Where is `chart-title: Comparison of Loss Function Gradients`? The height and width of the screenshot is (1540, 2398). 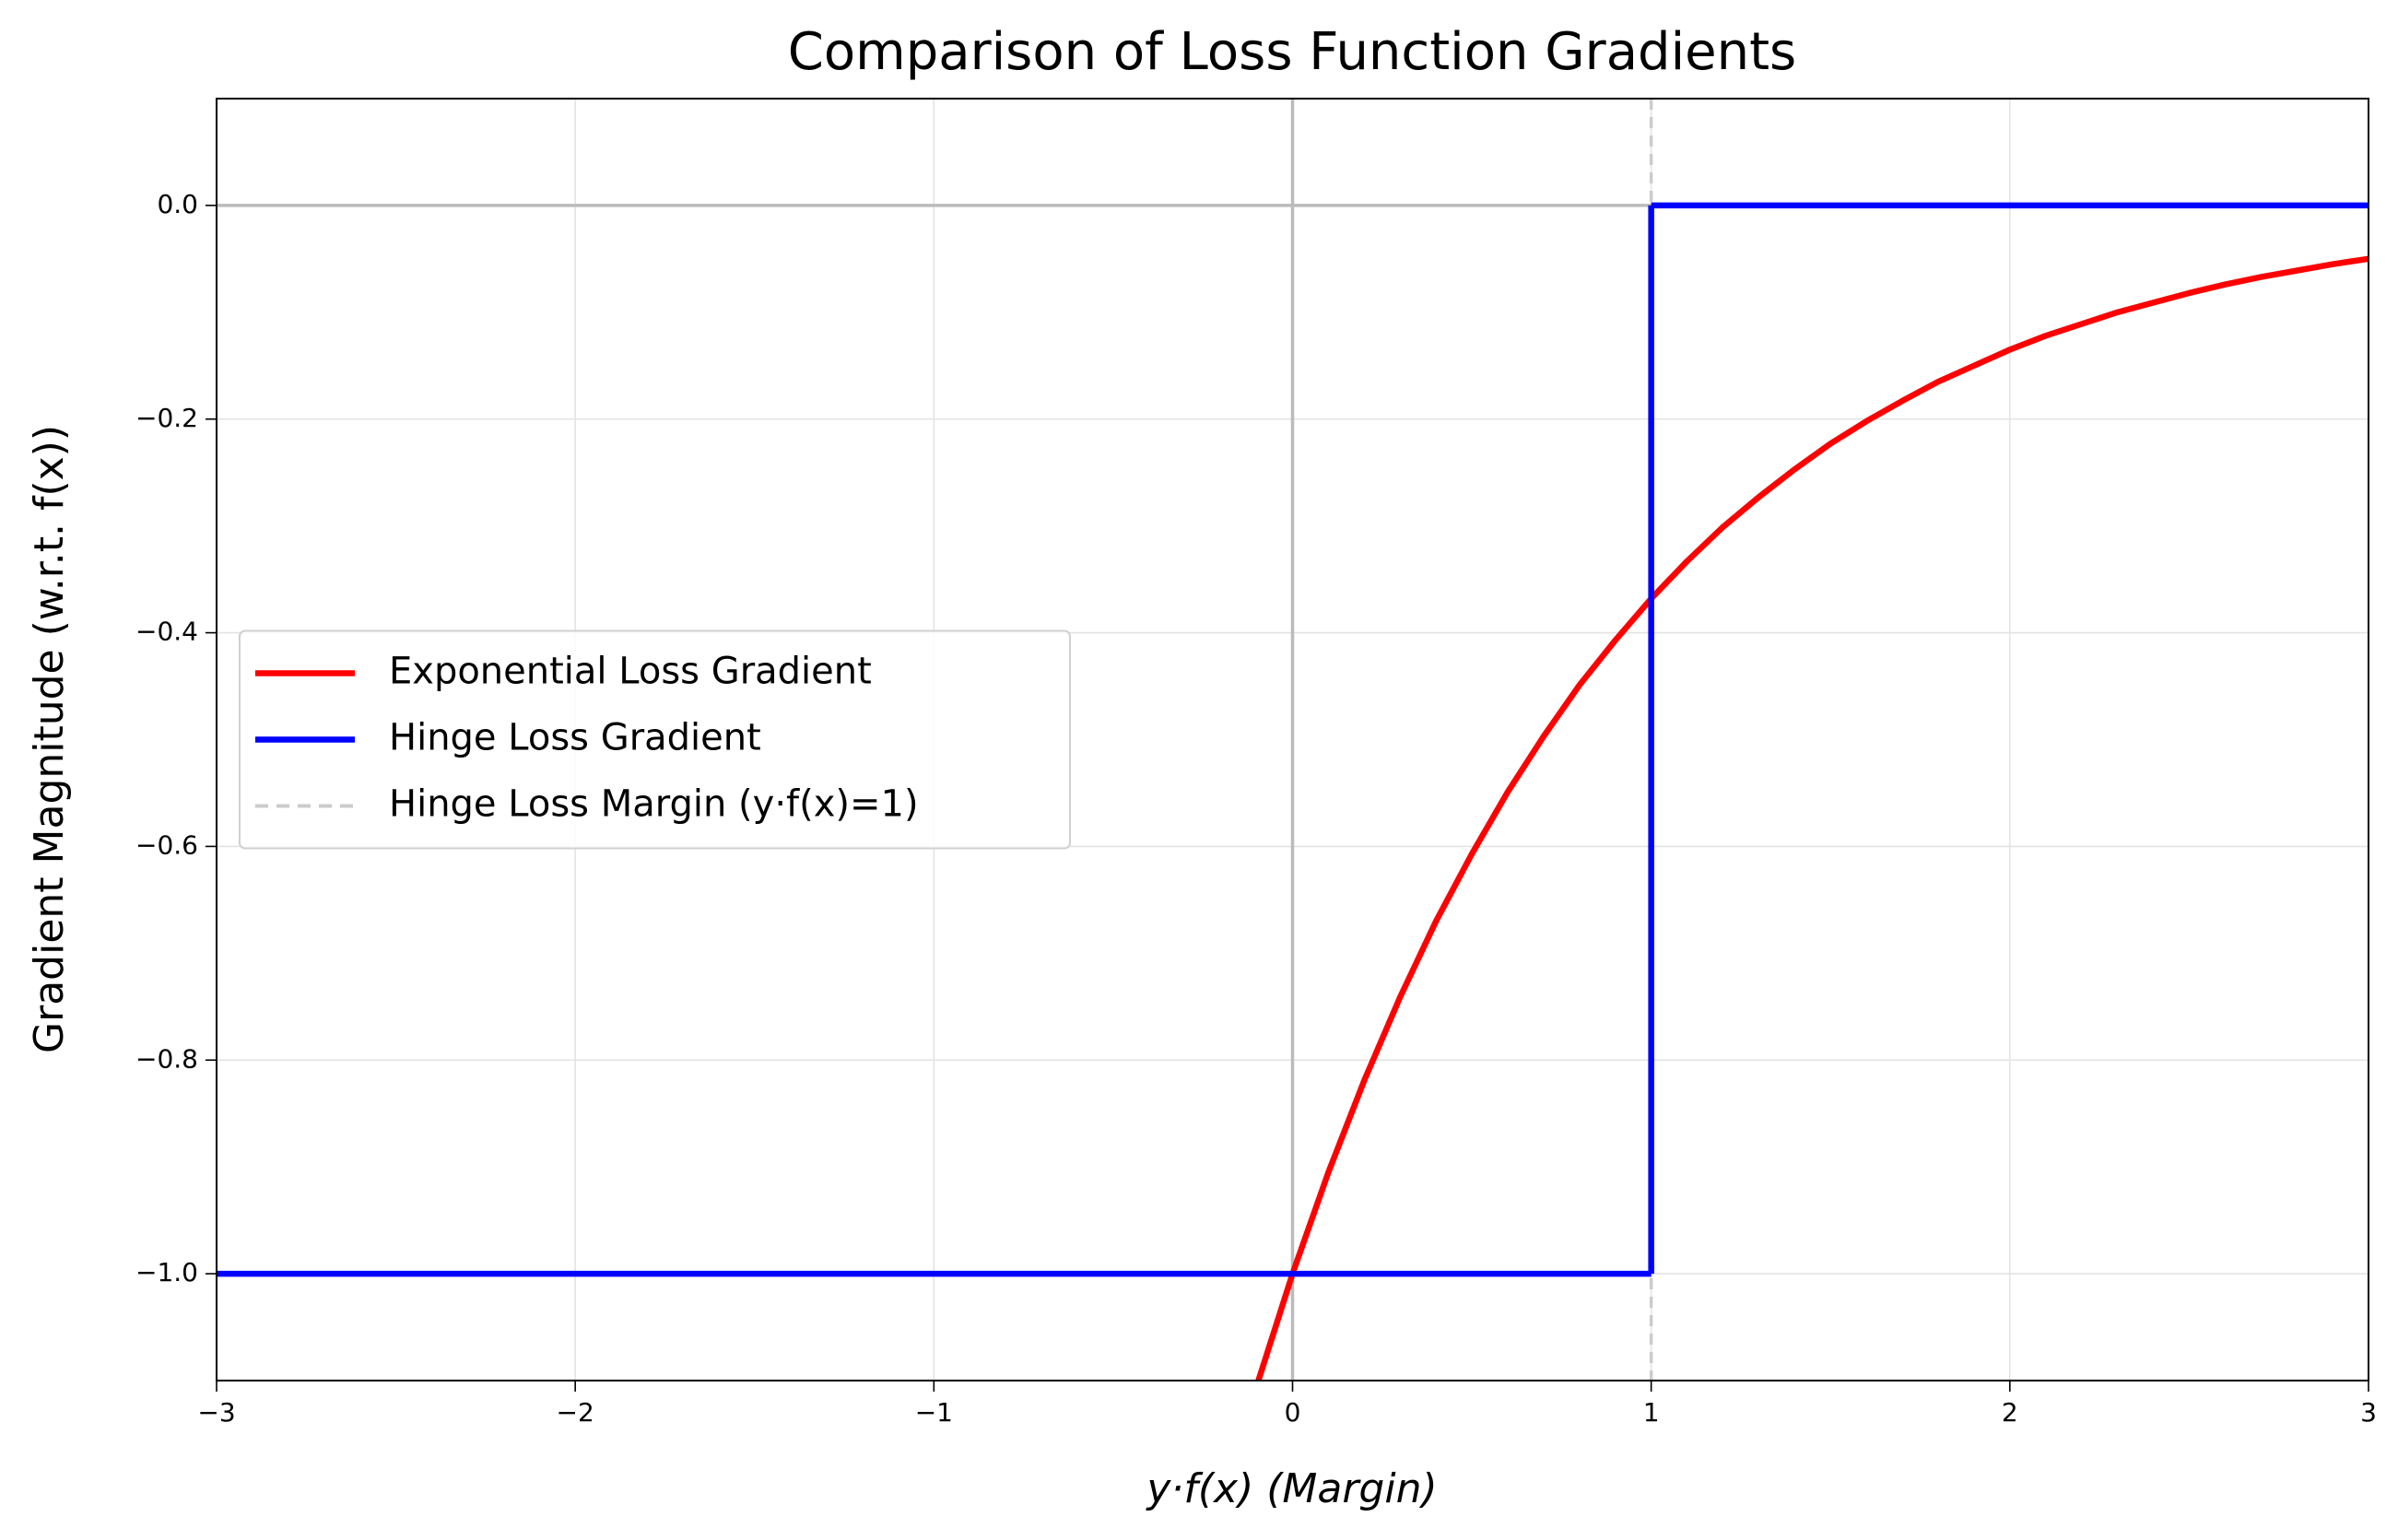 chart-title: Comparison of Loss Function Gradients is located at coordinates (1292, 52).